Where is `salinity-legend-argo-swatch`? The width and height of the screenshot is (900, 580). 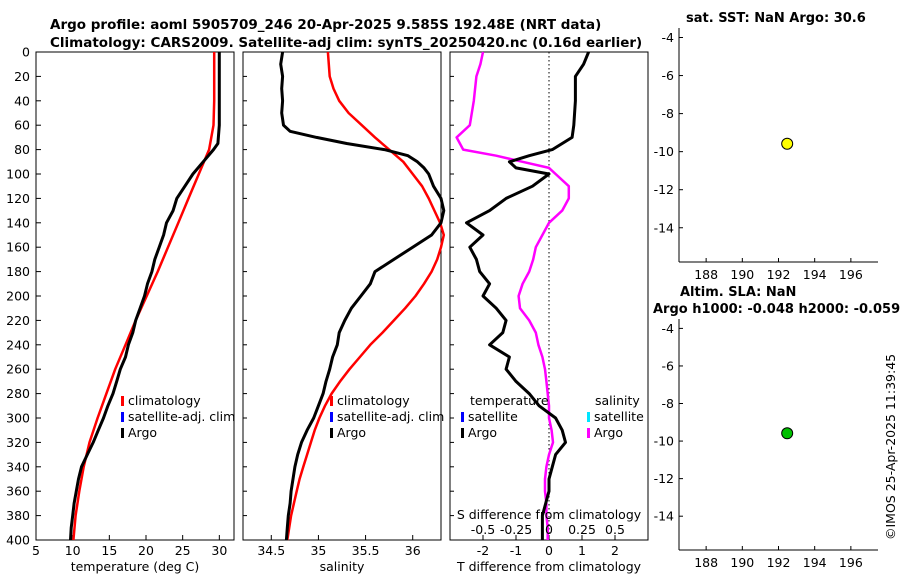
salinity-legend-argo-swatch is located at coordinates (331, 433).